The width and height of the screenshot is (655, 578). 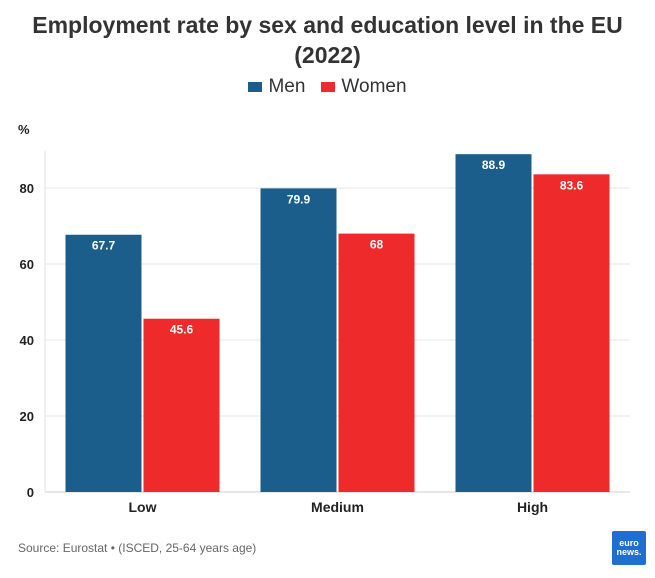 I want to click on legend-label-men: Men, so click(x=287, y=86).